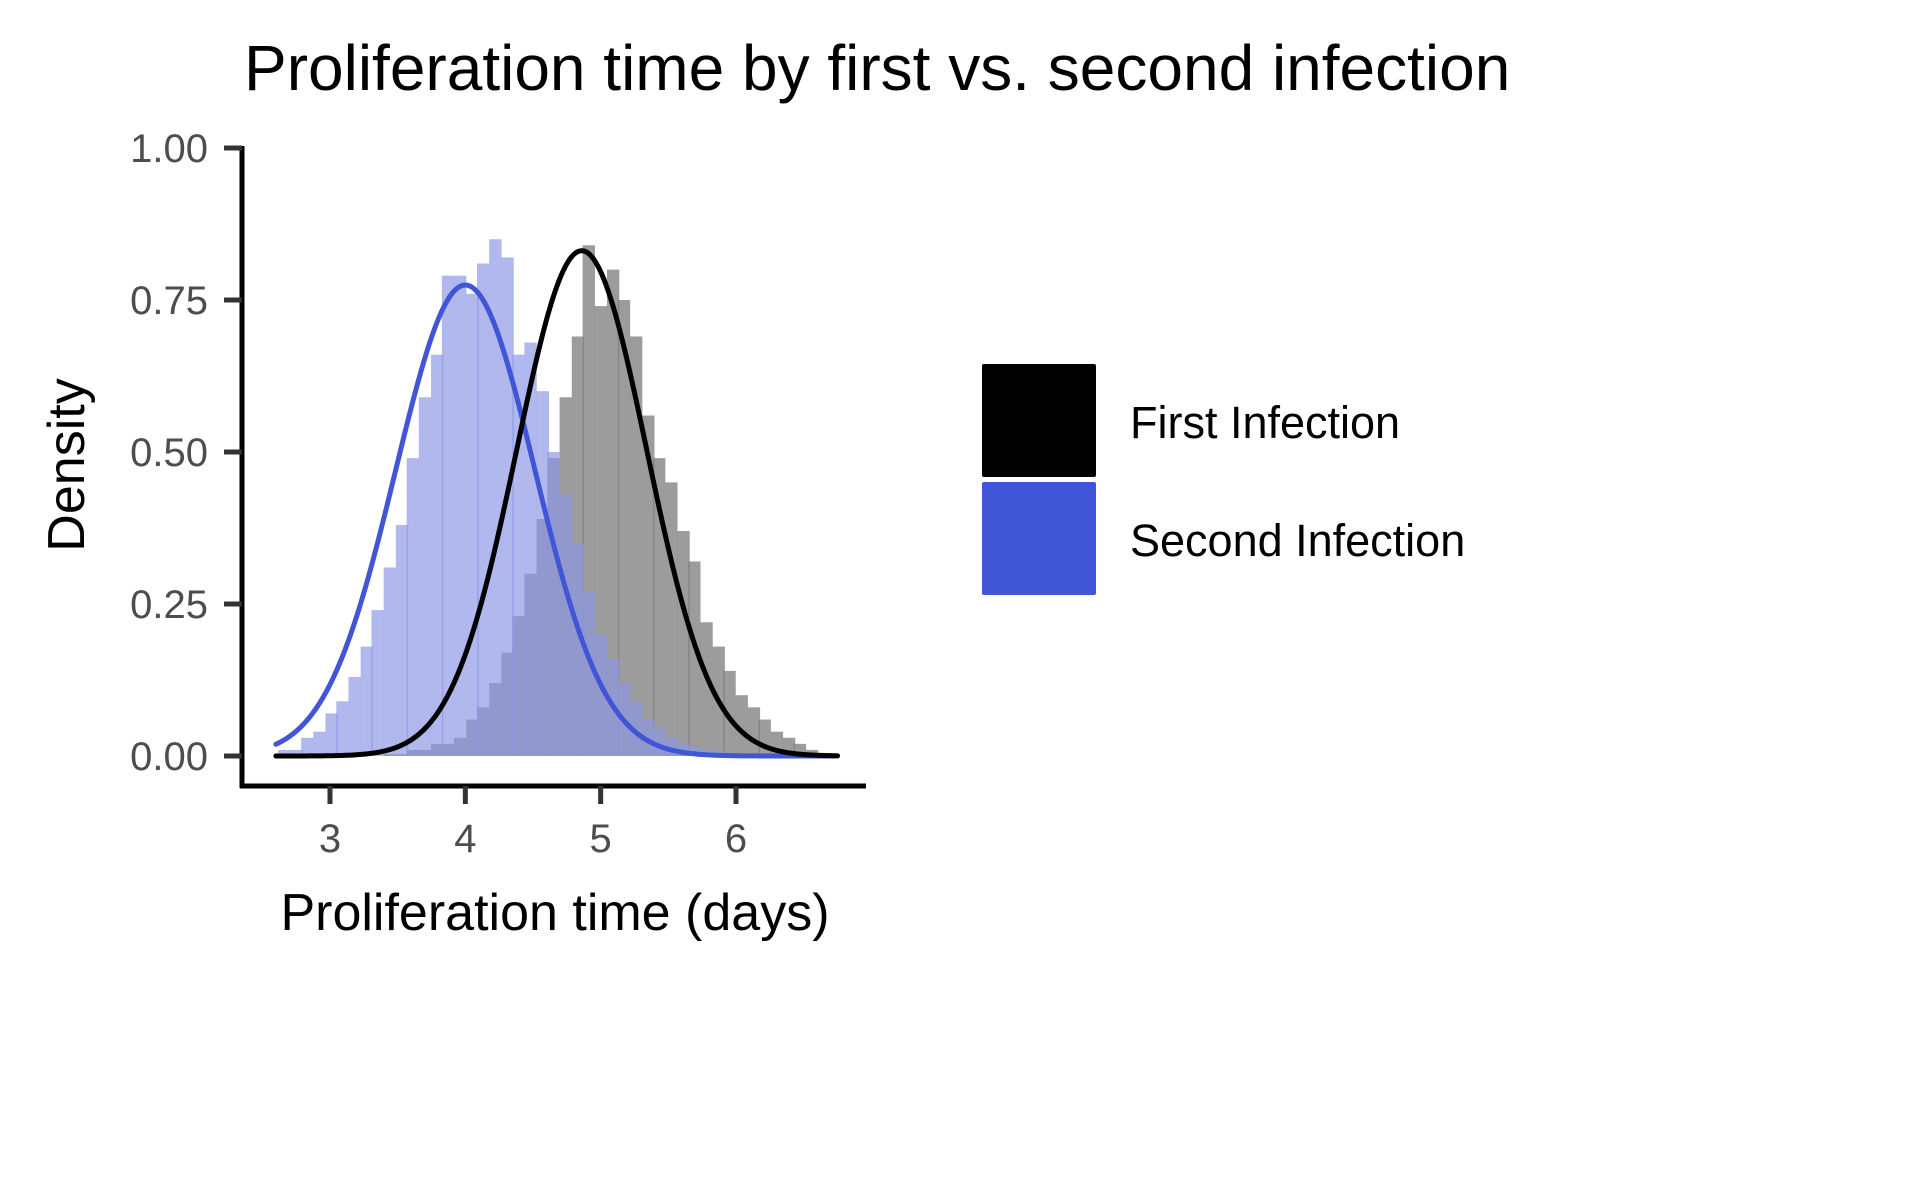 The image size is (1920, 1200). What do you see at coordinates (169, 605) in the screenshot?
I see `y-tick-label-1: 0.25` at bounding box center [169, 605].